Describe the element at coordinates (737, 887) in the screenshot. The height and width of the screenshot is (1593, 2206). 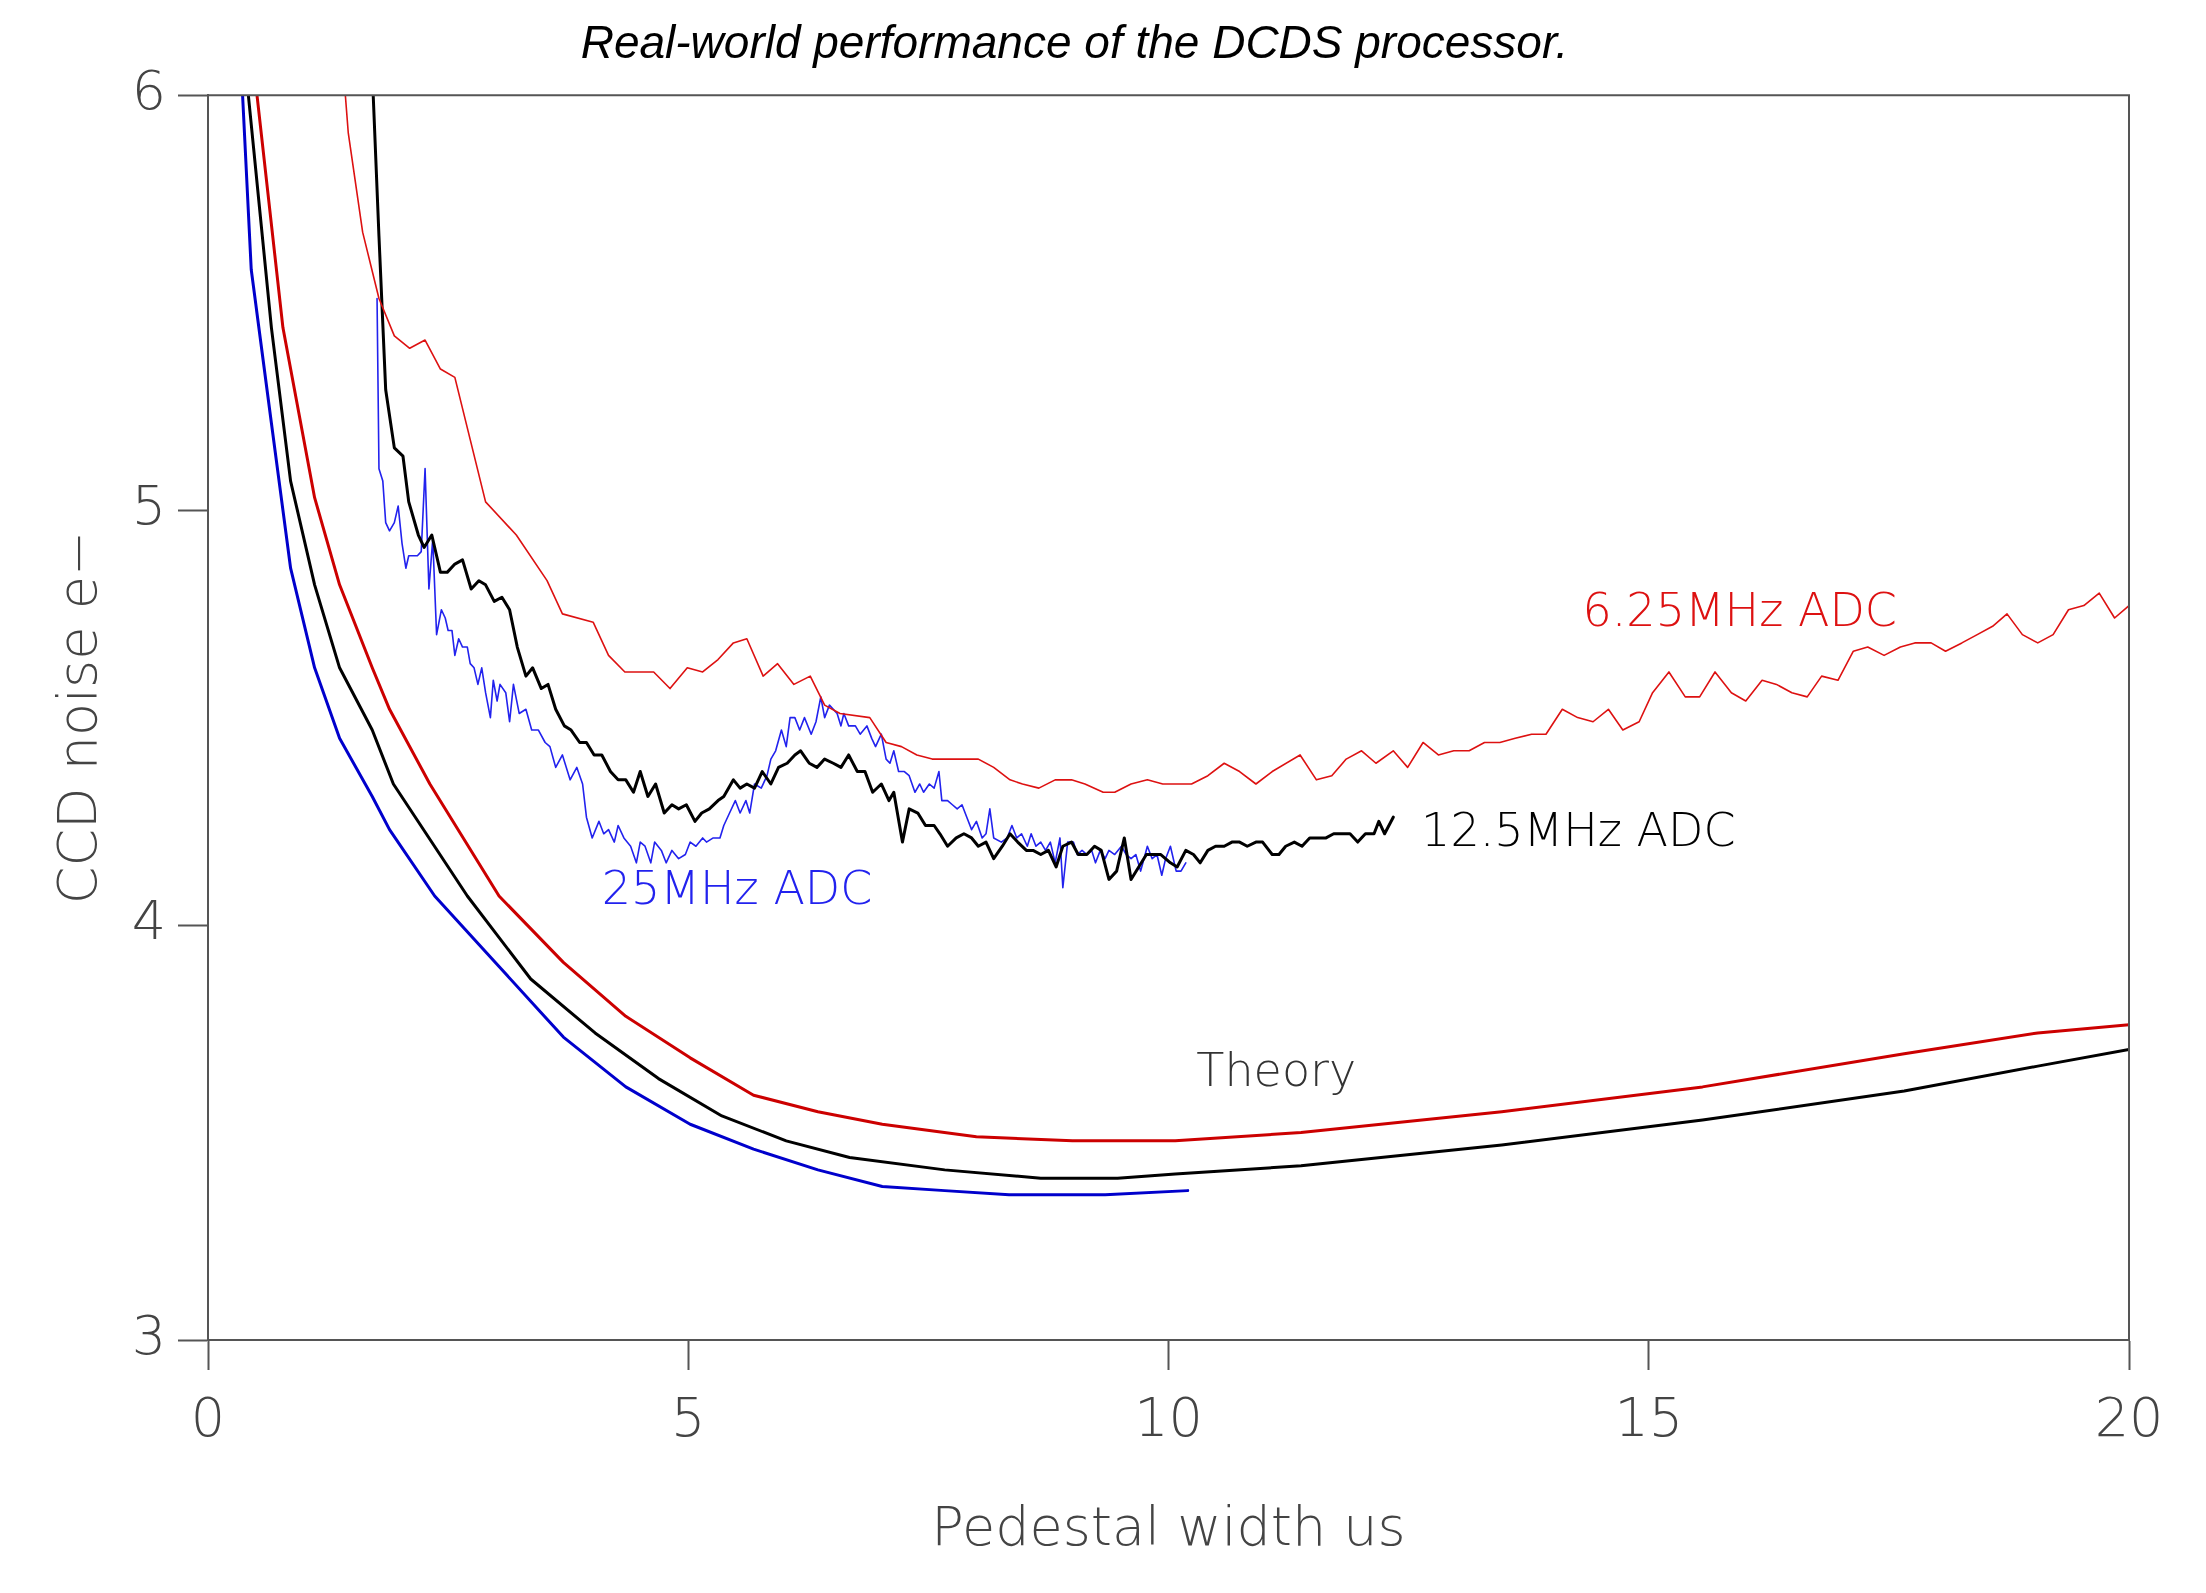
I see `series-label: 25MHz ADC` at that location.